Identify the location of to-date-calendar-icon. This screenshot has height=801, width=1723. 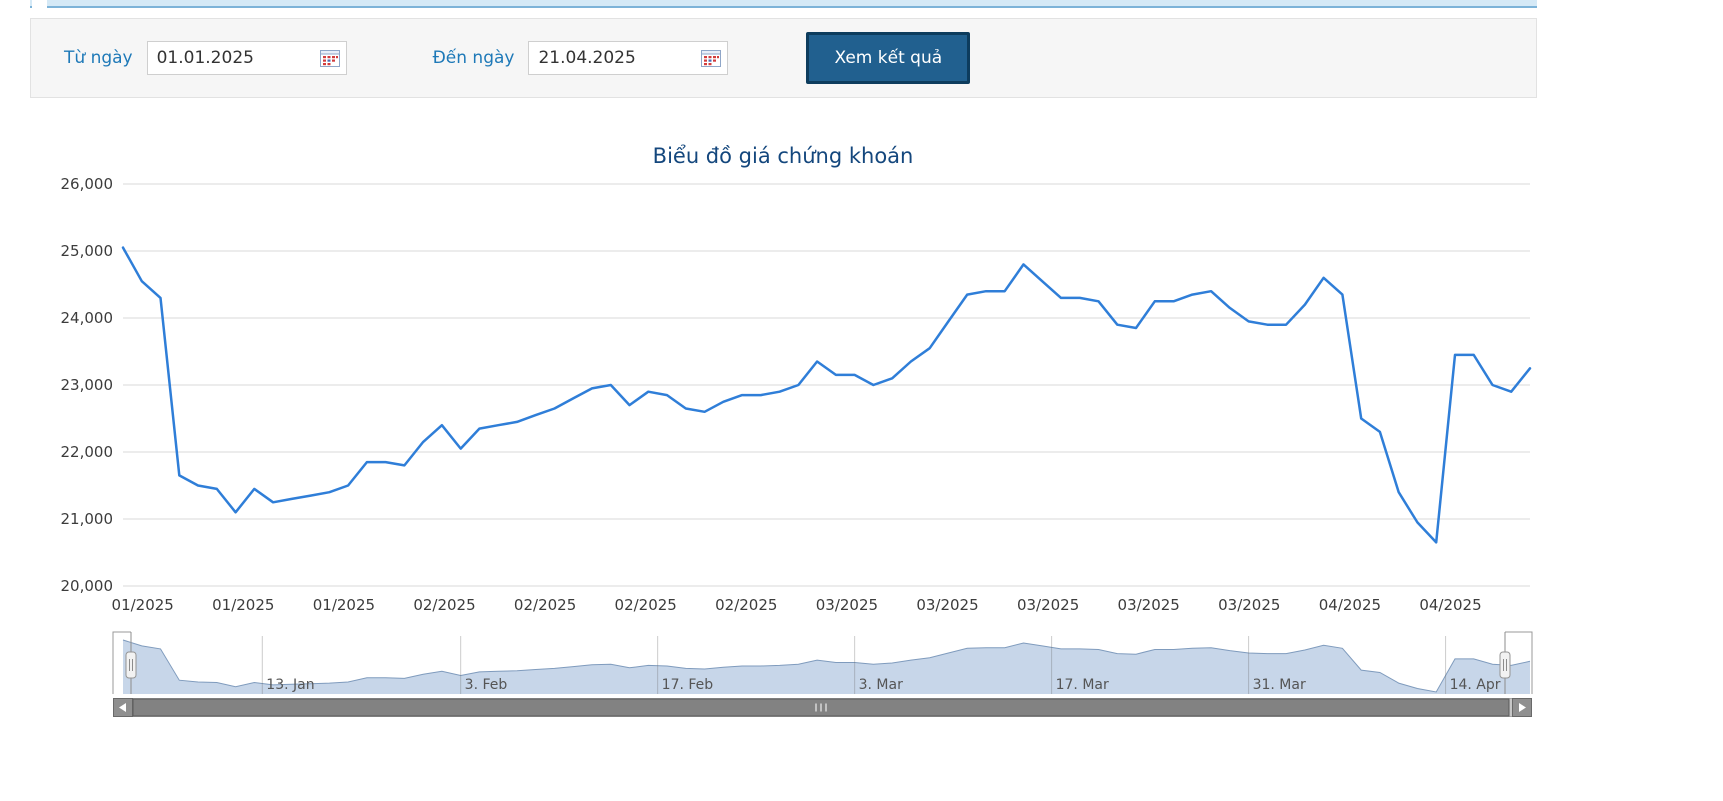
(711, 58).